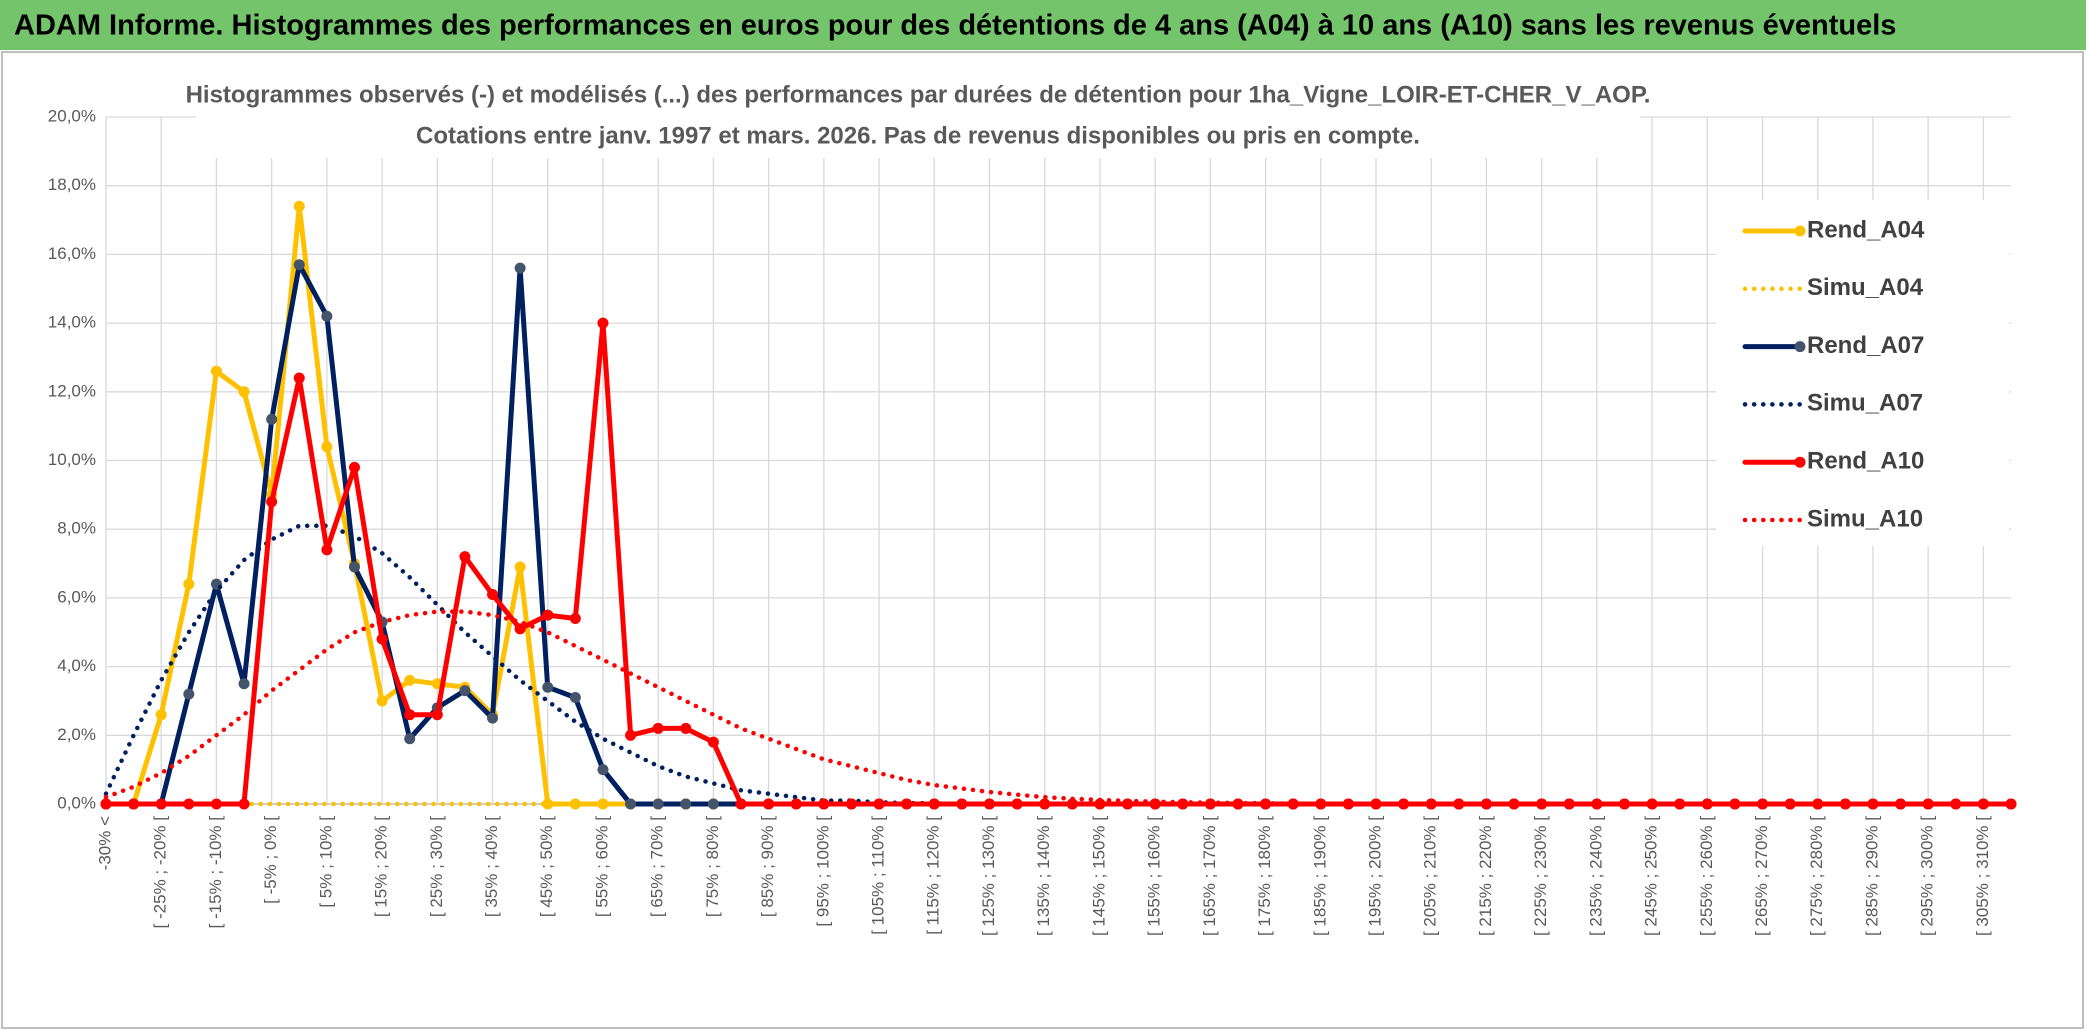 The width and height of the screenshot is (2086, 1031). I want to click on x-tick-label: [ 165% ; 170% [, so click(1209, 876).